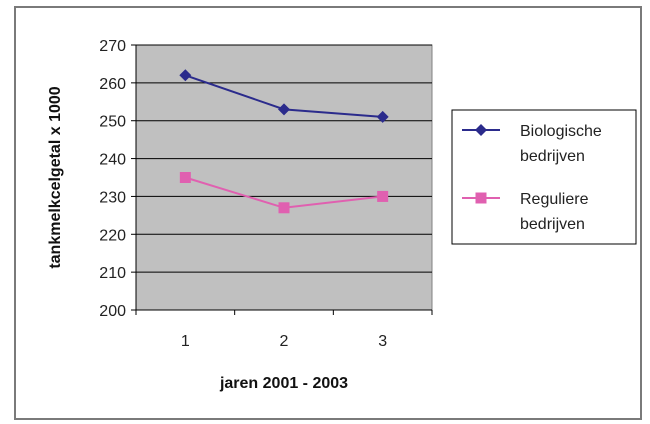  I want to click on y-axis-ticks: 200 210 220 230 240 250 260 270, so click(118, 179).